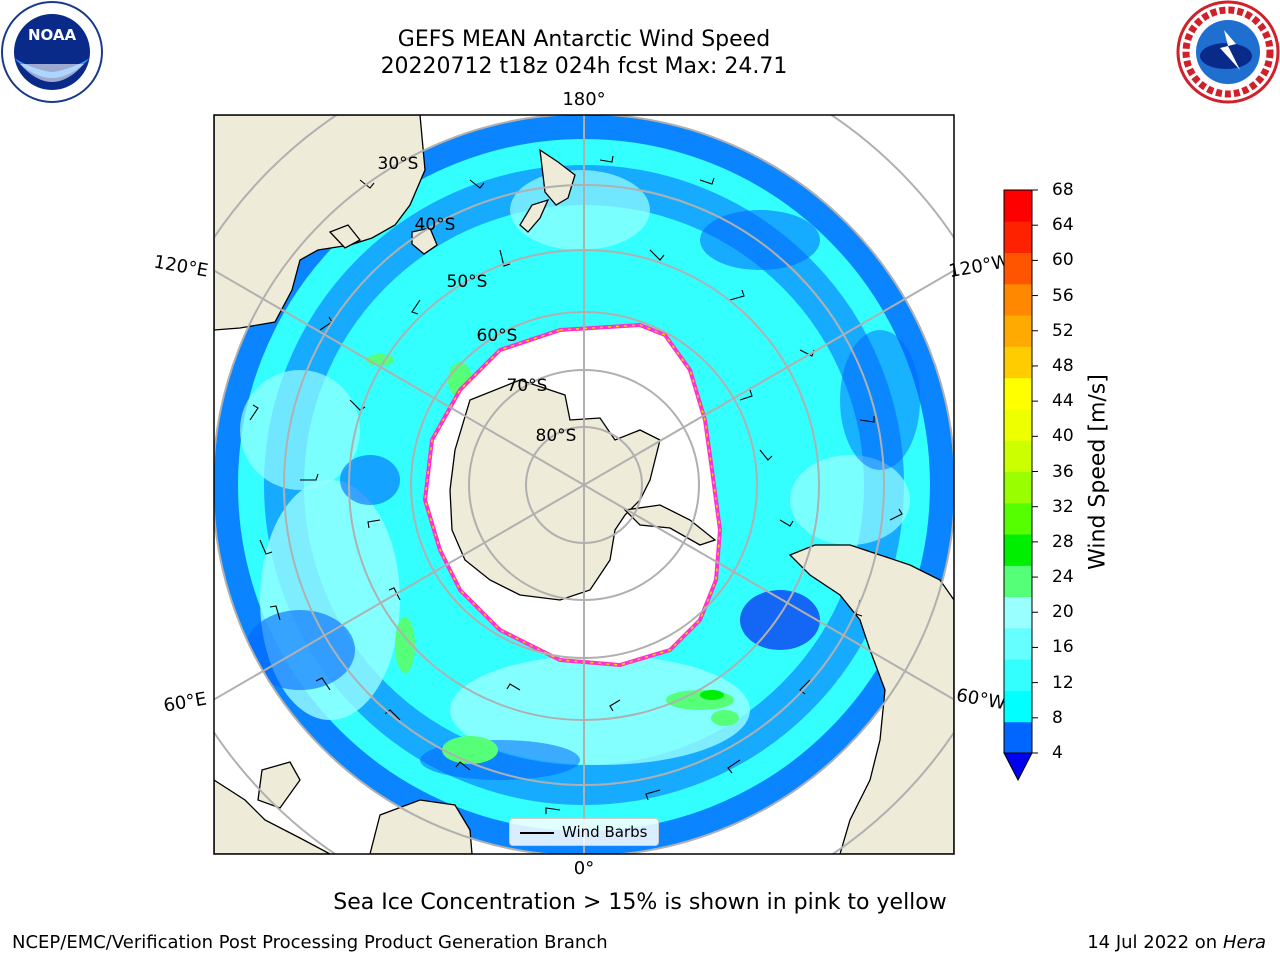  Describe the element at coordinates (1063, 647) in the screenshot. I see `colorbar-tick-label: 16` at that location.